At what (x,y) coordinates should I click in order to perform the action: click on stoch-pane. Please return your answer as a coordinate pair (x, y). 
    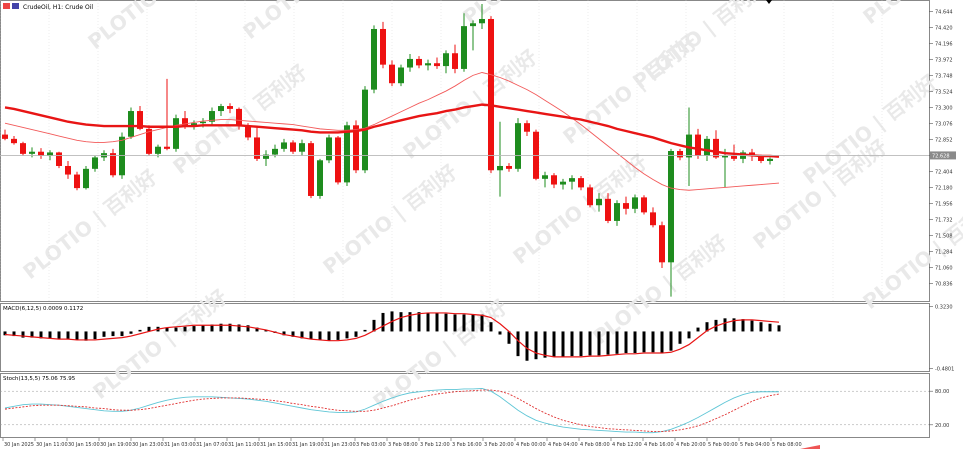
    Looking at the image, I should click on (464, 410).